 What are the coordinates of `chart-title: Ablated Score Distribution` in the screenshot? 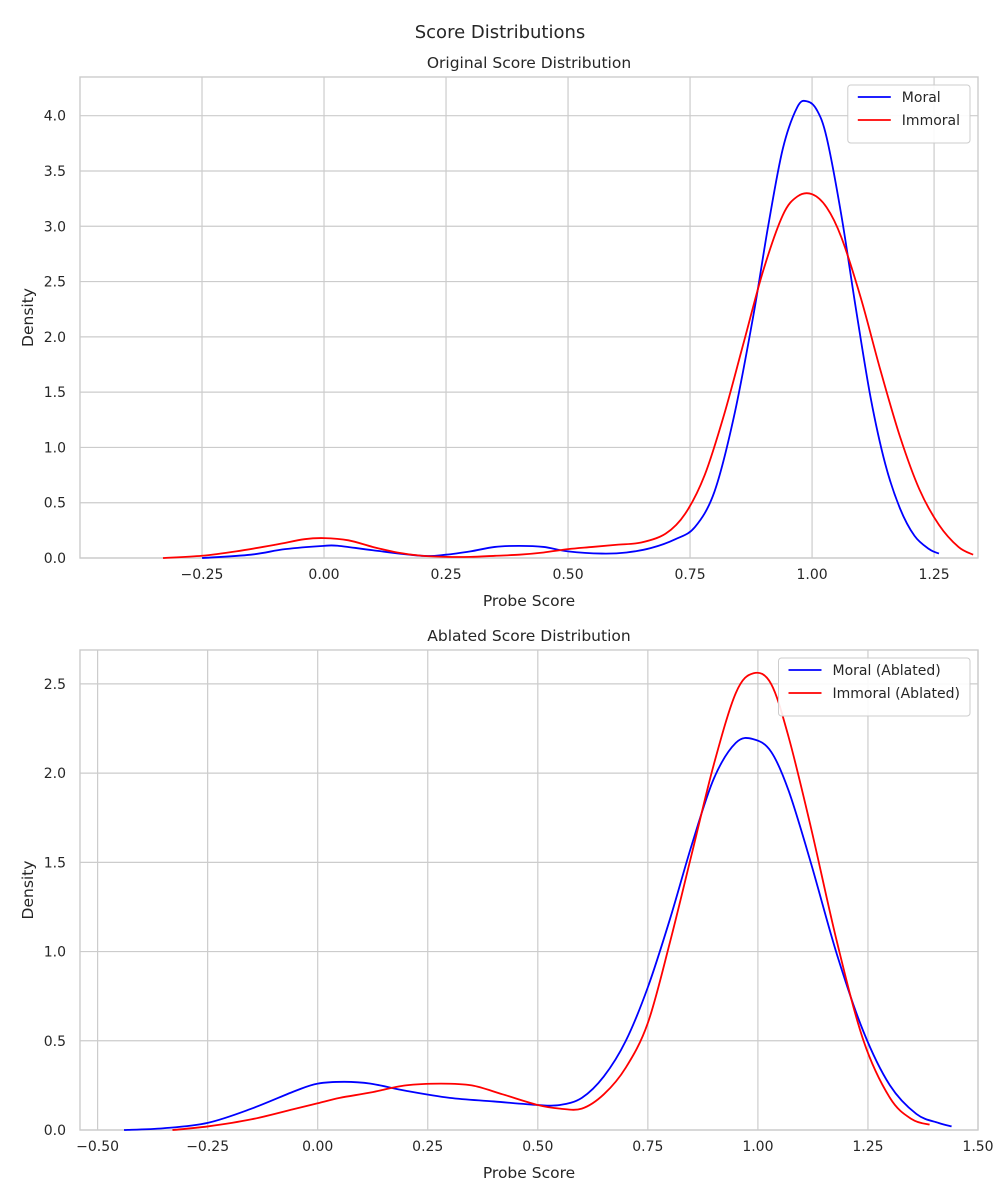 It's located at (528, 636).